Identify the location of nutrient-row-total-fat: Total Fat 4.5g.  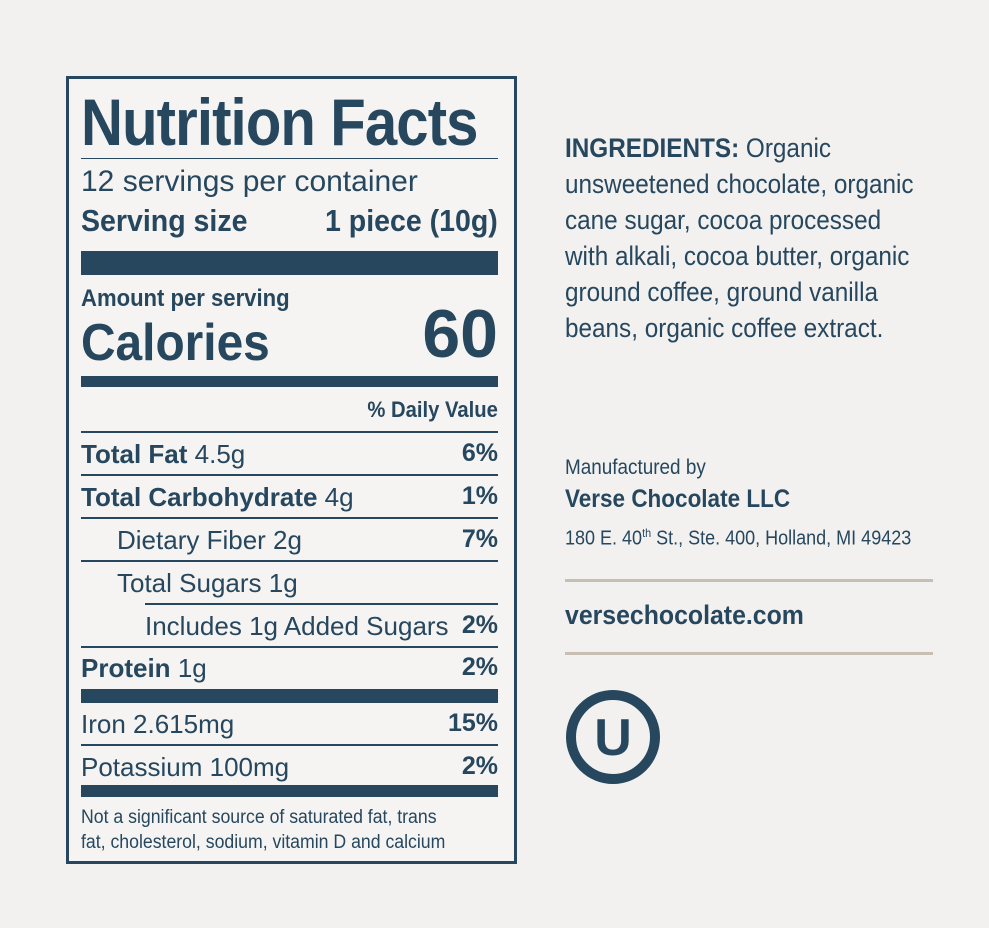
(163, 454).